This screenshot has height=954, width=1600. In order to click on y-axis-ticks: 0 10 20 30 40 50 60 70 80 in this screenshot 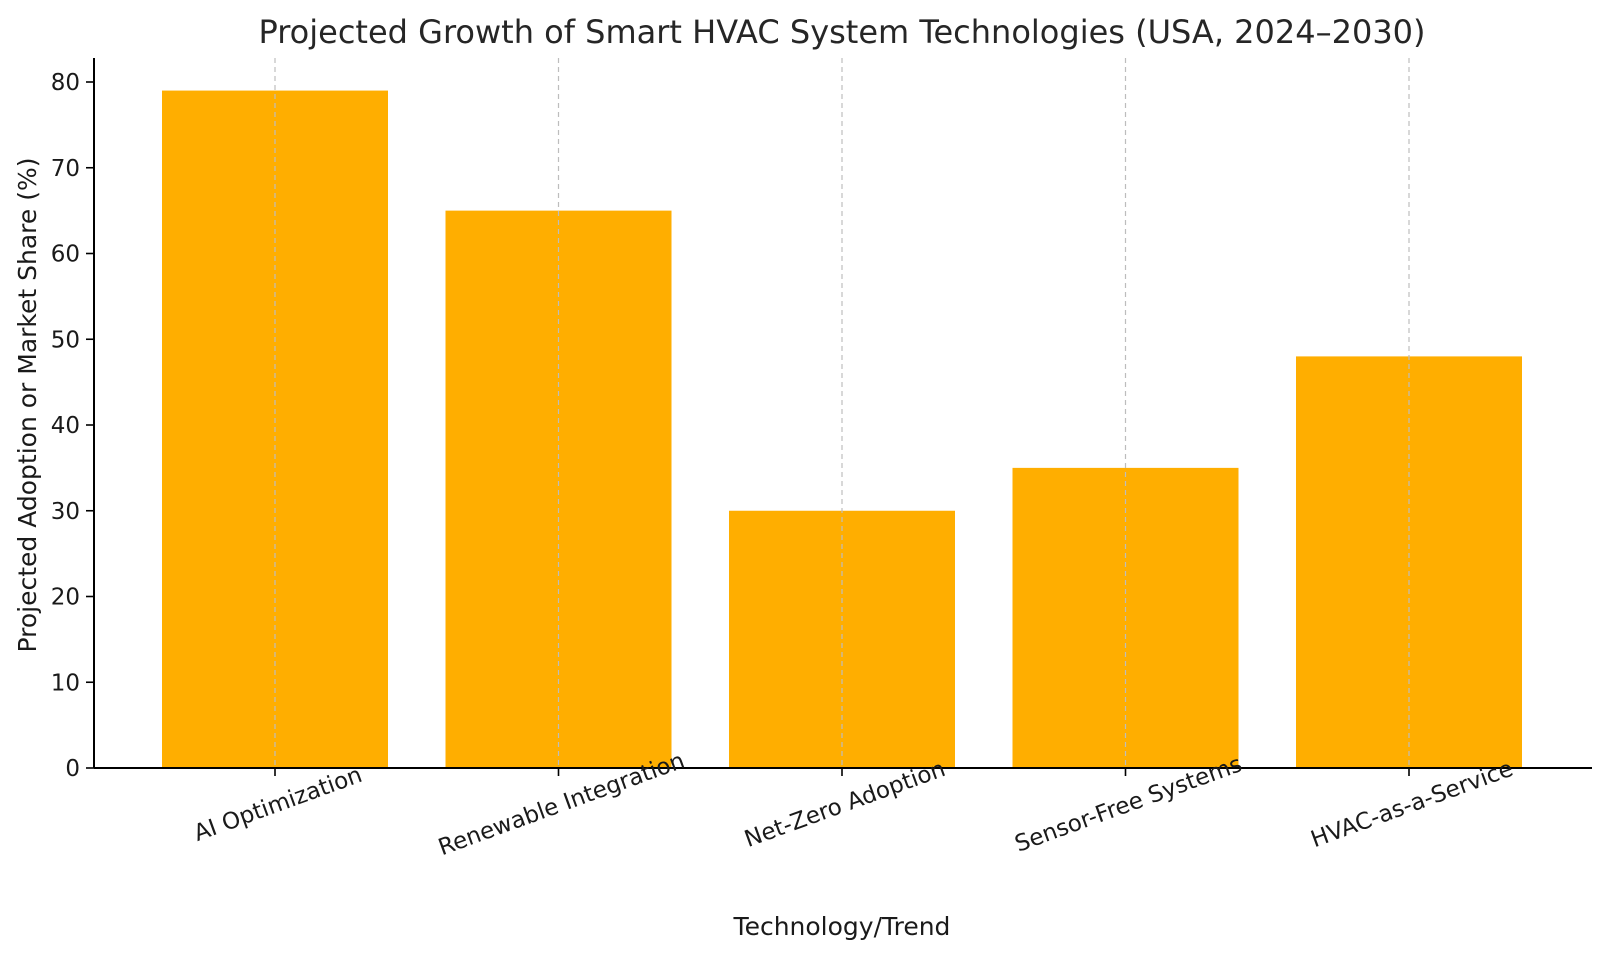, I will do `click(72, 426)`.